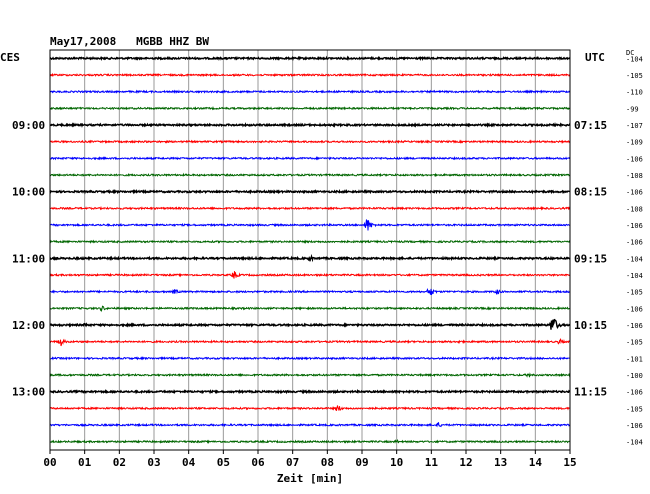 The image size is (650, 494). Describe the element at coordinates (634, 359) in the screenshot. I see `dc-offset-label: -101` at that location.